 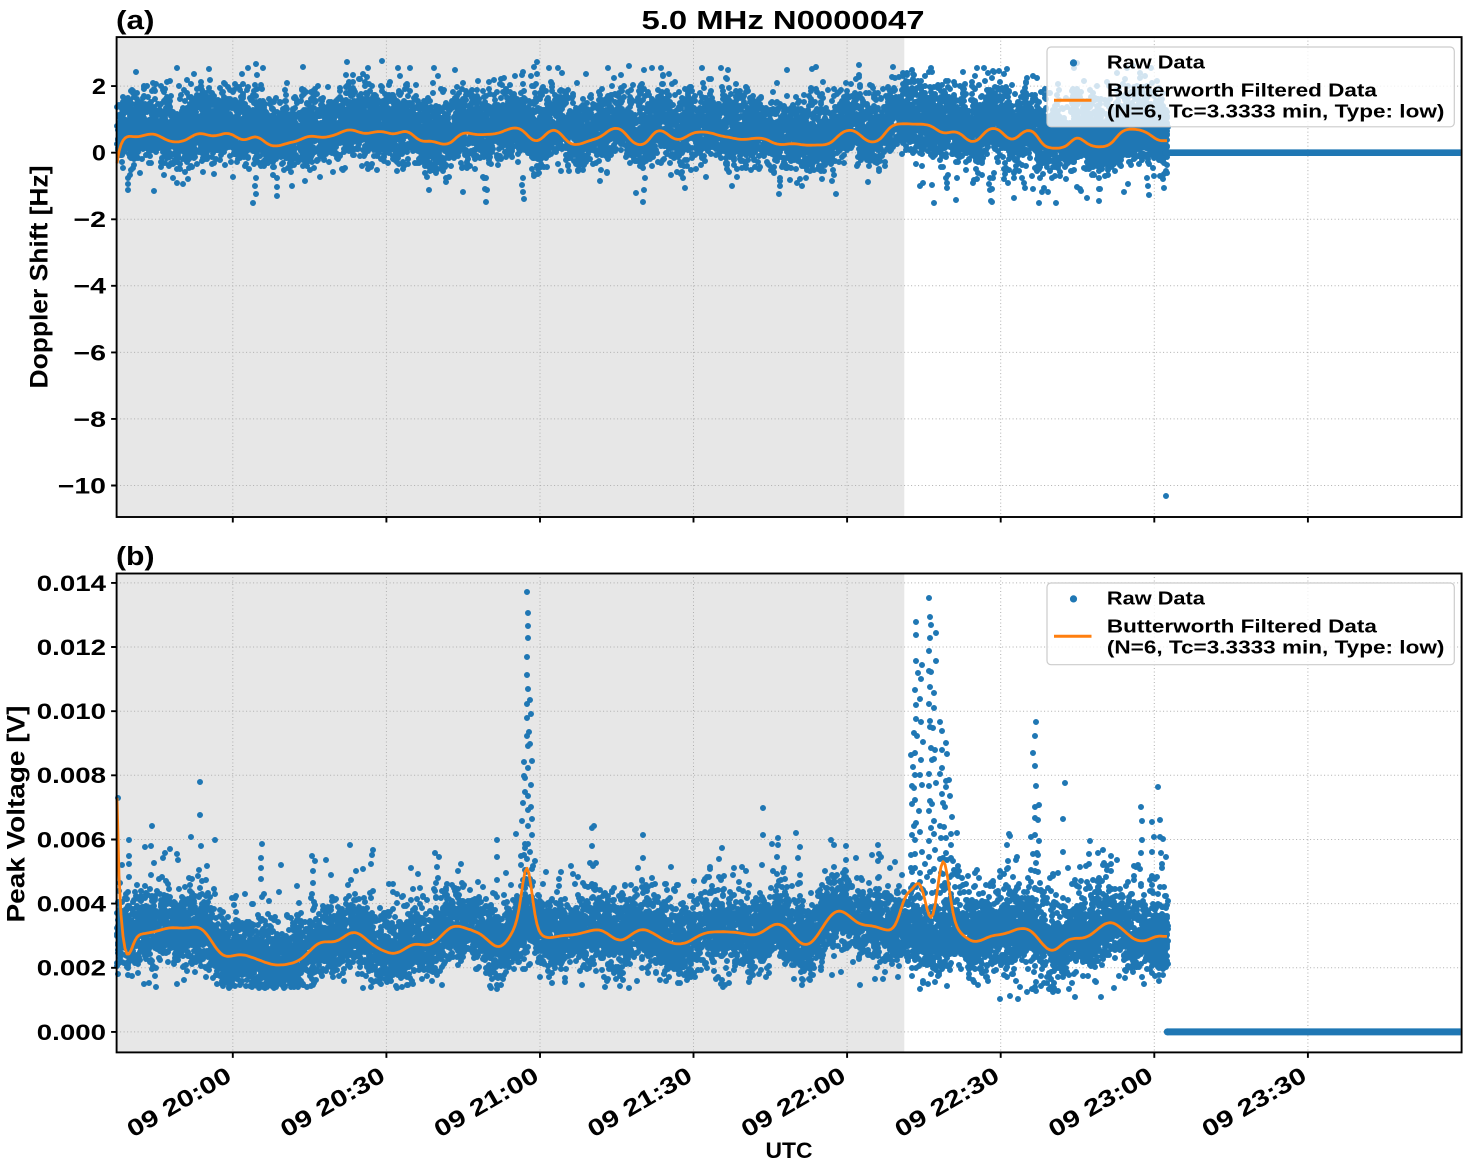 I want to click on svg-text: −10, so click(x=82, y=485).